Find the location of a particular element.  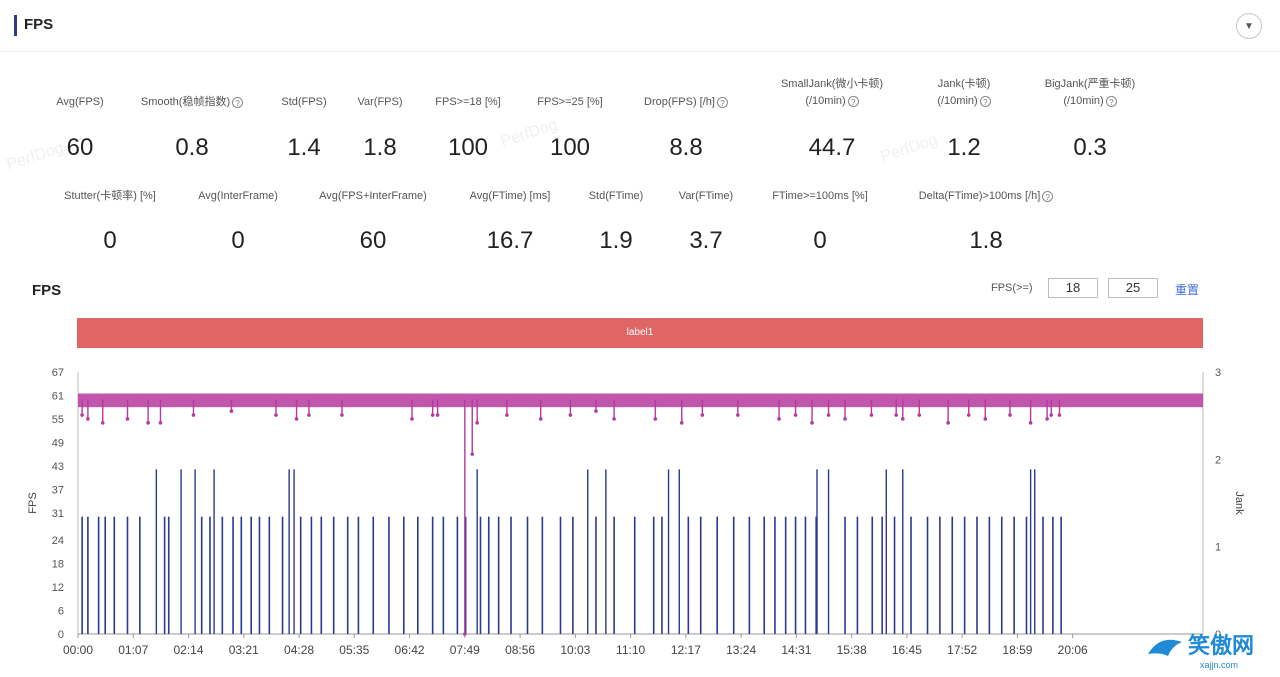

metric-value: 0.3 is located at coordinates (1090, 147).